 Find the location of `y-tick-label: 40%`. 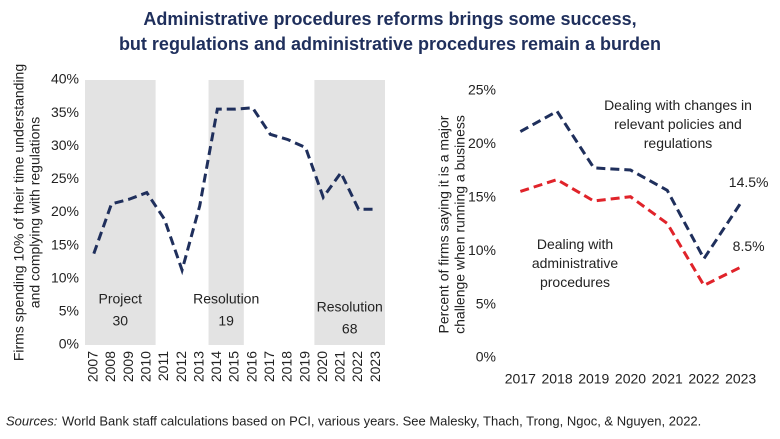

y-tick-label: 40% is located at coordinates (65, 79).